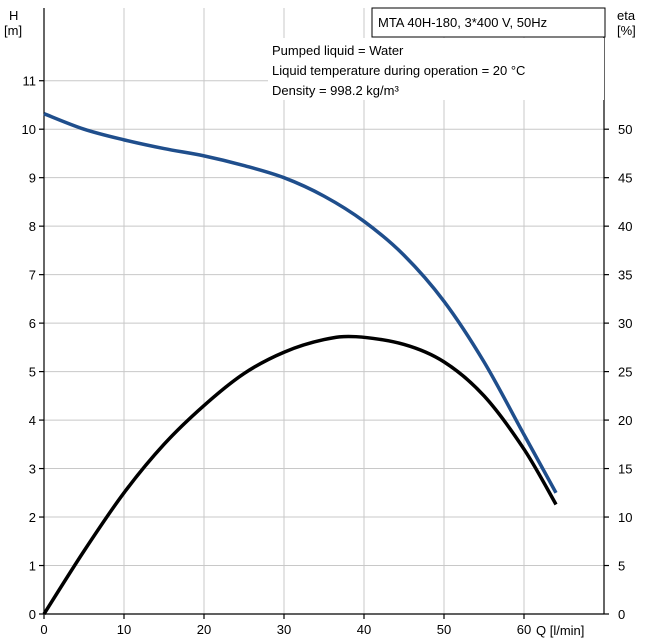  Describe the element at coordinates (204, 629) in the screenshot. I see `x-tick-label-20: 20` at that location.